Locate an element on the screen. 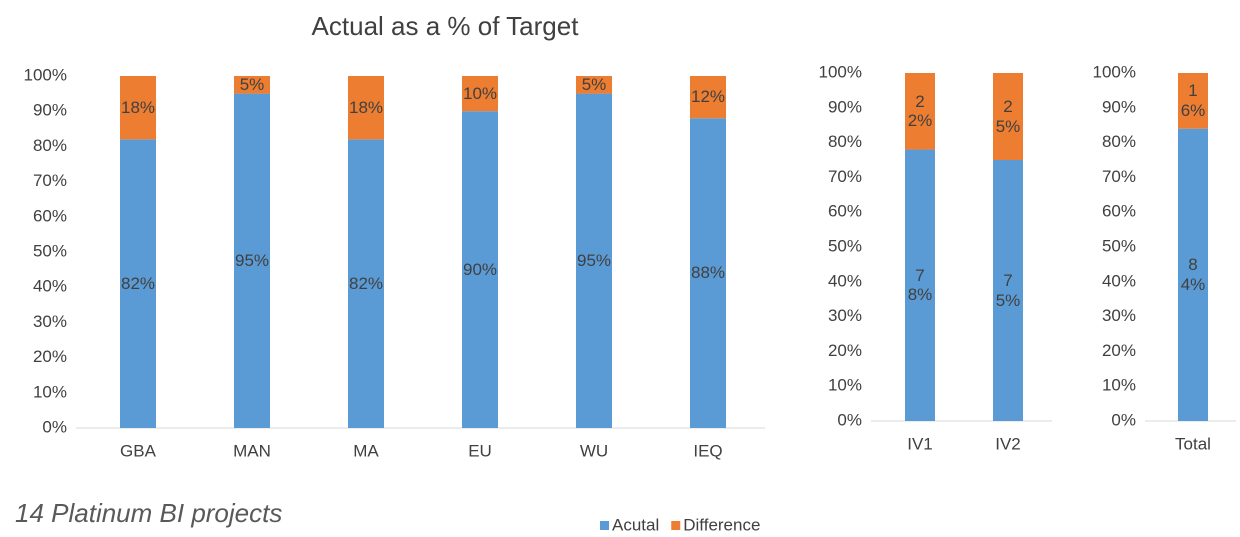 The height and width of the screenshot is (537, 1240). label-box: 84% is located at coordinates (1193, 274).